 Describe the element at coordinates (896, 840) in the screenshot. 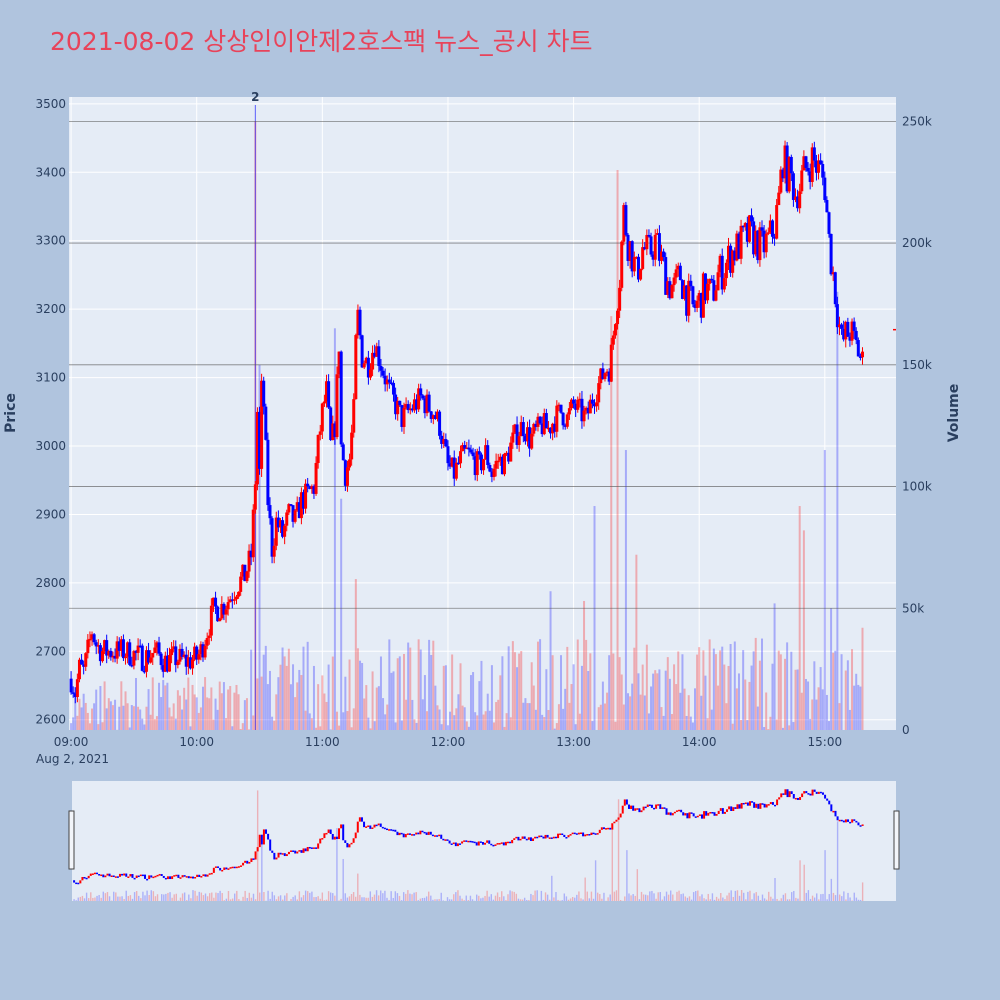

I see `range-slider-right-handle` at that location.